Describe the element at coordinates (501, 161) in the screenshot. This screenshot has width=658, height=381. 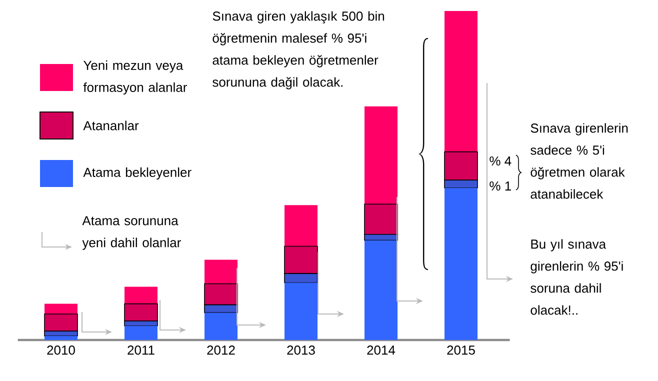
I see `annotation: % 4` at that location.